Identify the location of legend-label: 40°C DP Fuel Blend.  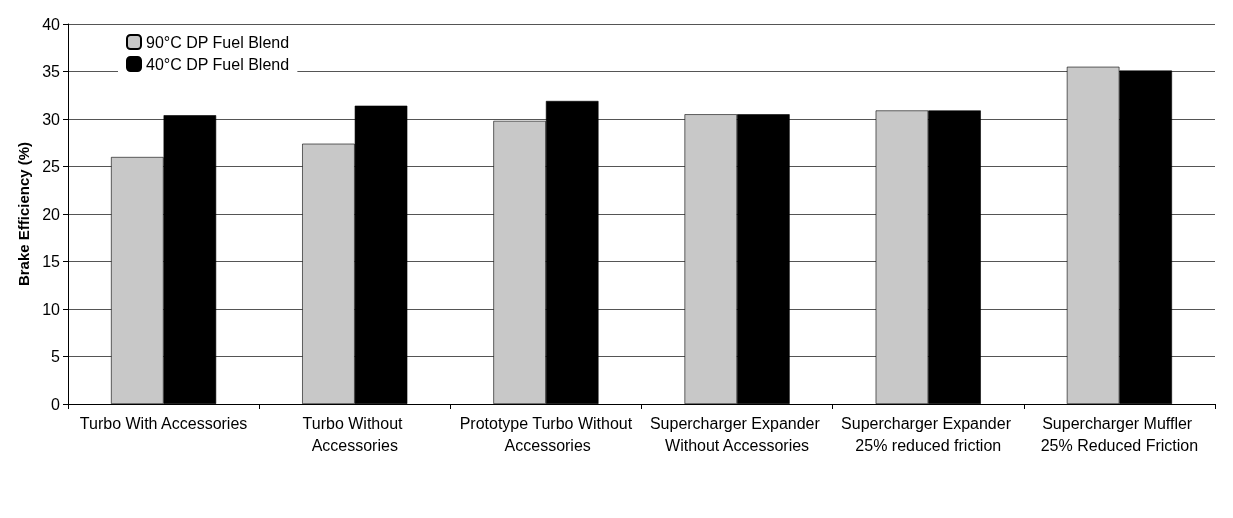
(218, 64).